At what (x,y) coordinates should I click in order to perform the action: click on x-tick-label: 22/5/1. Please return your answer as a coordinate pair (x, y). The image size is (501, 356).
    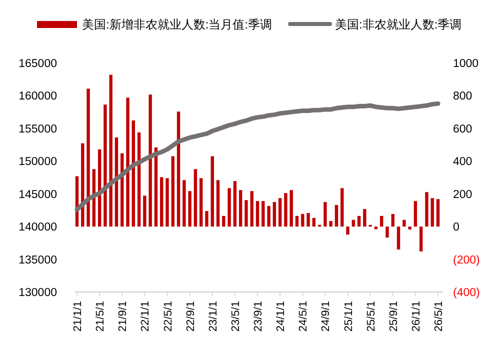
    Looking at the image, I should click on (168, 316).